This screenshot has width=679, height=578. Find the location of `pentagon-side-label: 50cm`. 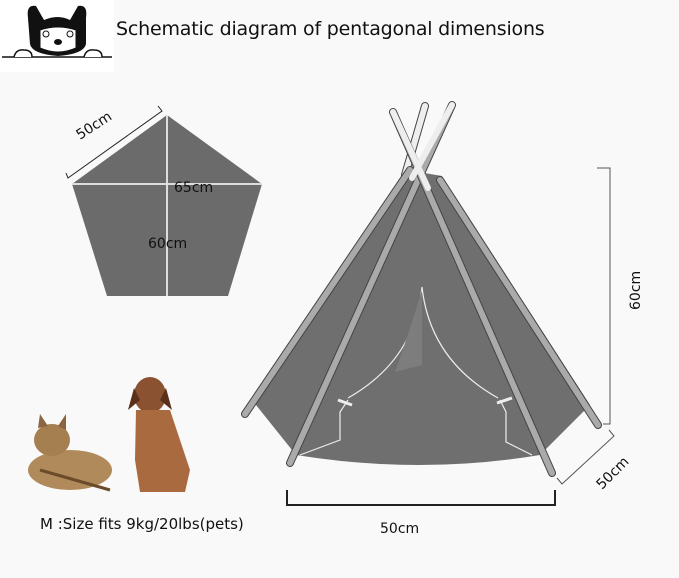

pentagon-side-label: 50cm is located at coordinates (94, 126).